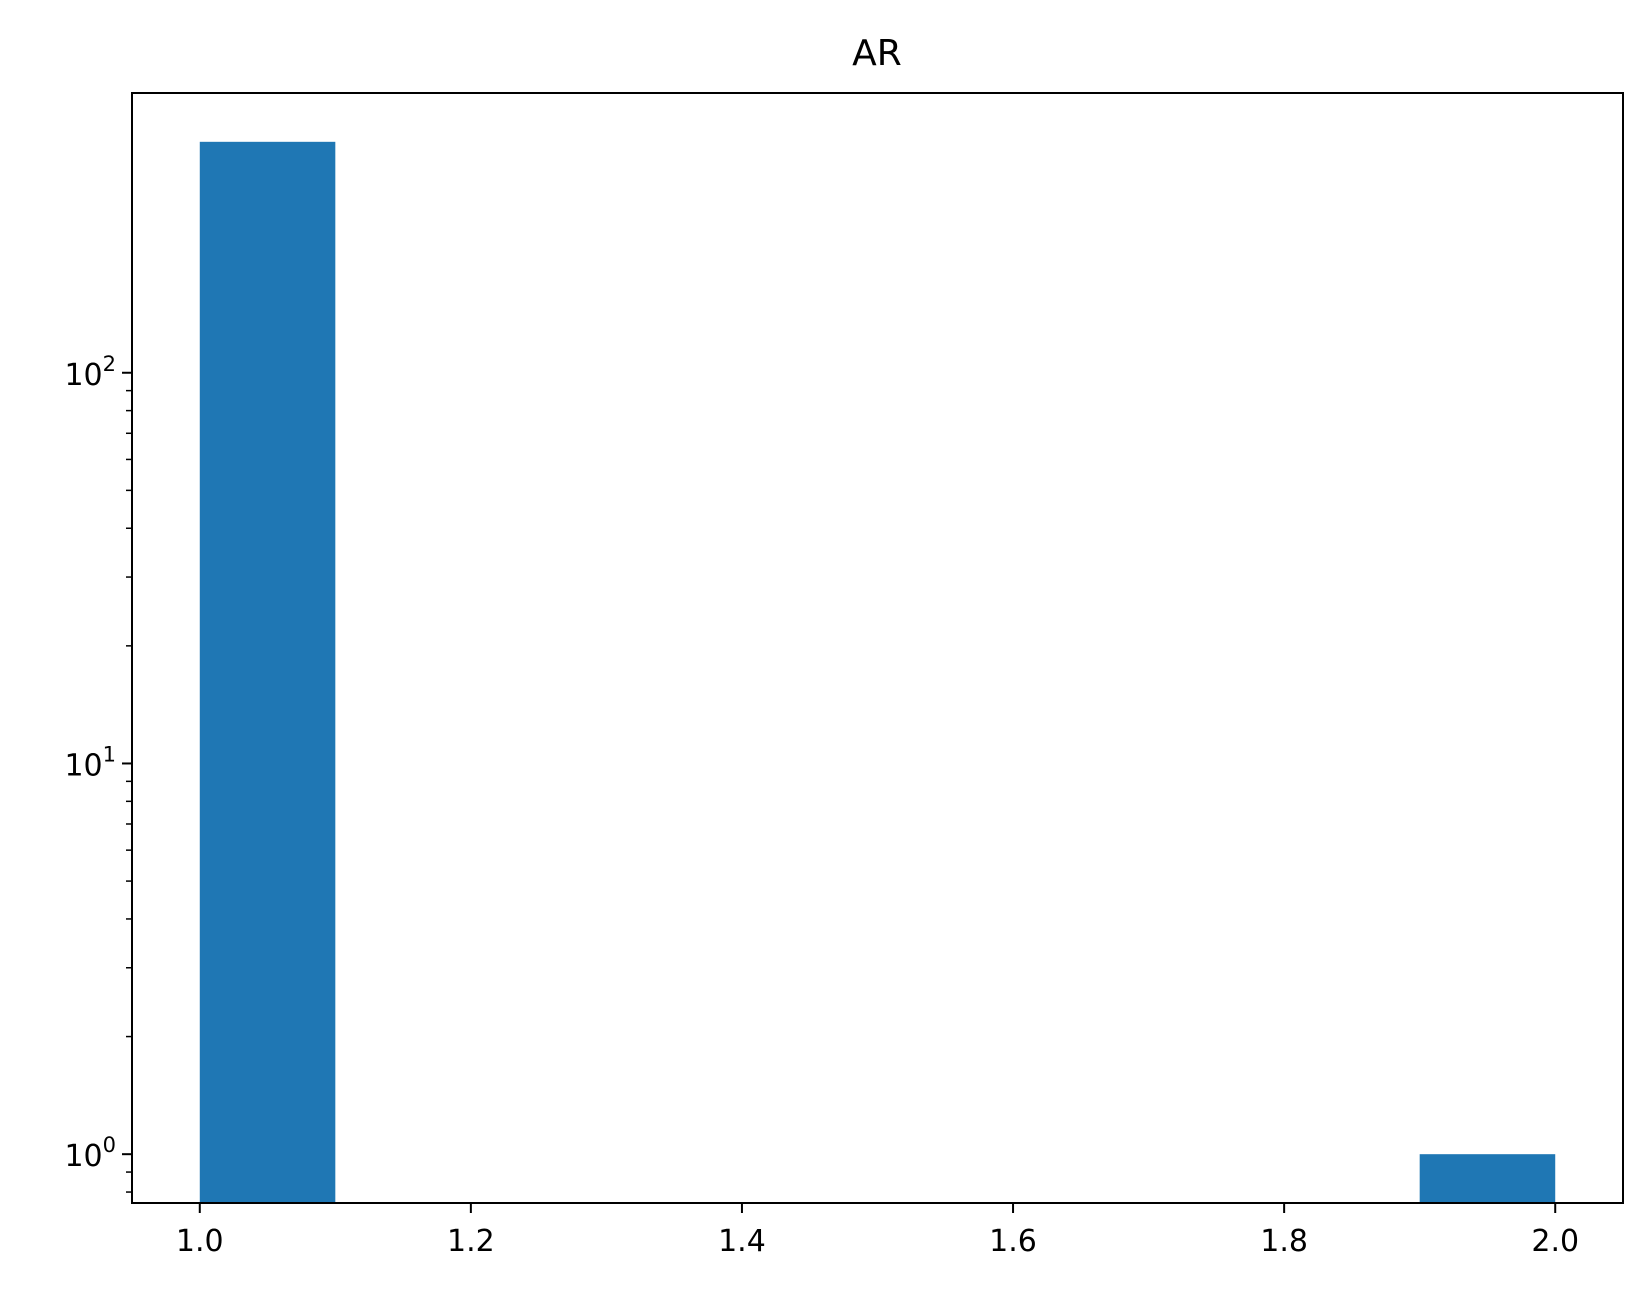  Describe the element at coordinates (877, 1231) in the screenshot. I see `x-axis: 1.0 1.2 1.4 1.6 1.8 2.0` at that location.